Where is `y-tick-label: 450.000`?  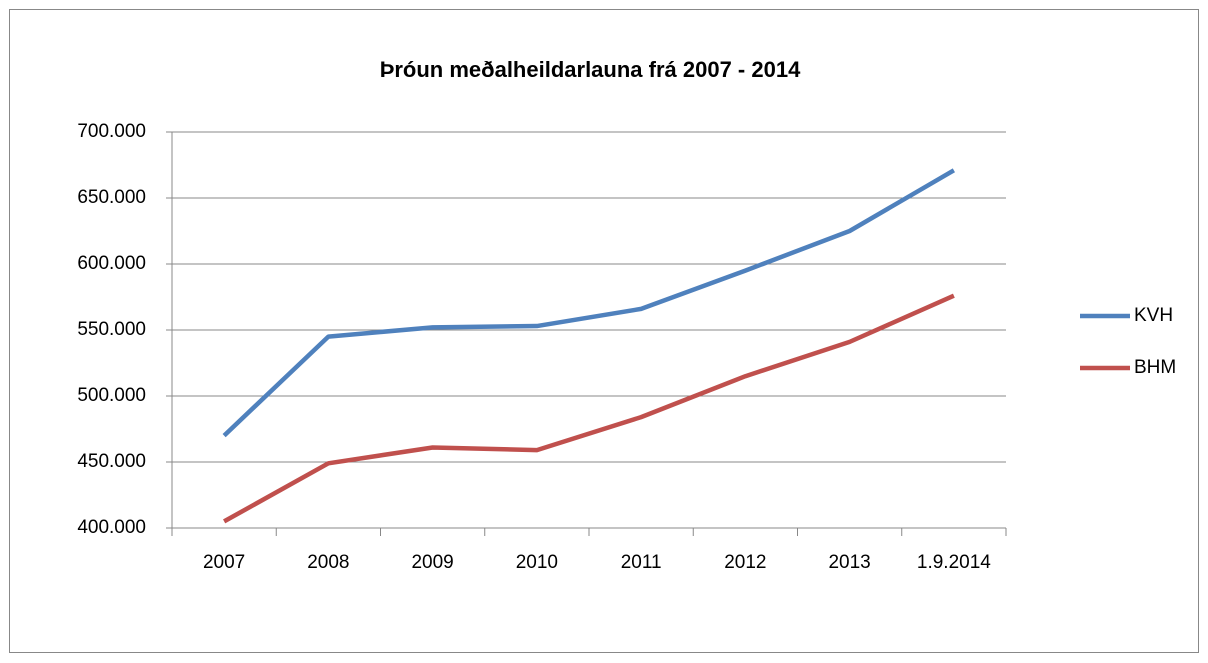 y-tick-label: 450.000 is located at coordinates (111, 461).